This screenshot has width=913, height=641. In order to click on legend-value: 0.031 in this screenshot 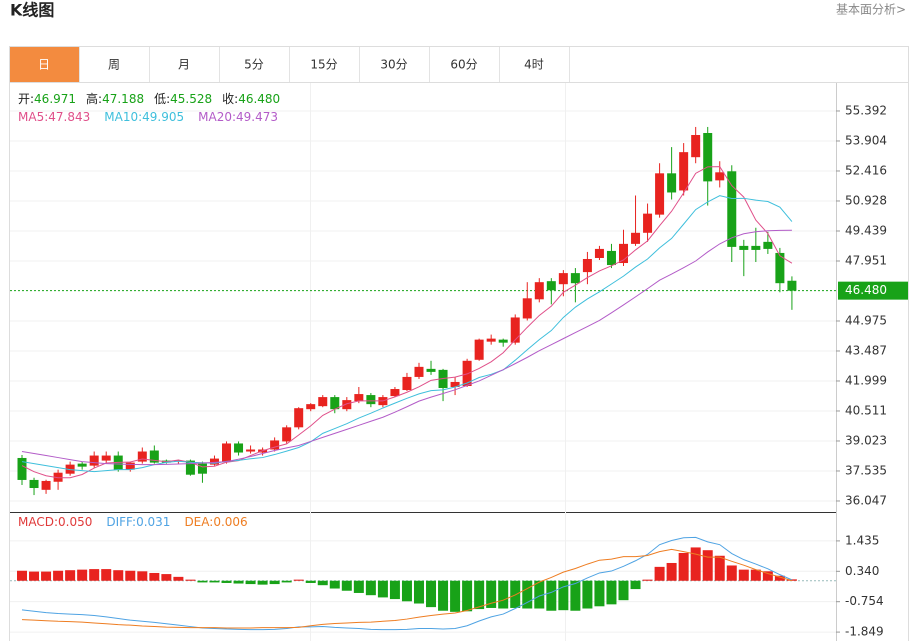, I will do `click(153, 522)`.